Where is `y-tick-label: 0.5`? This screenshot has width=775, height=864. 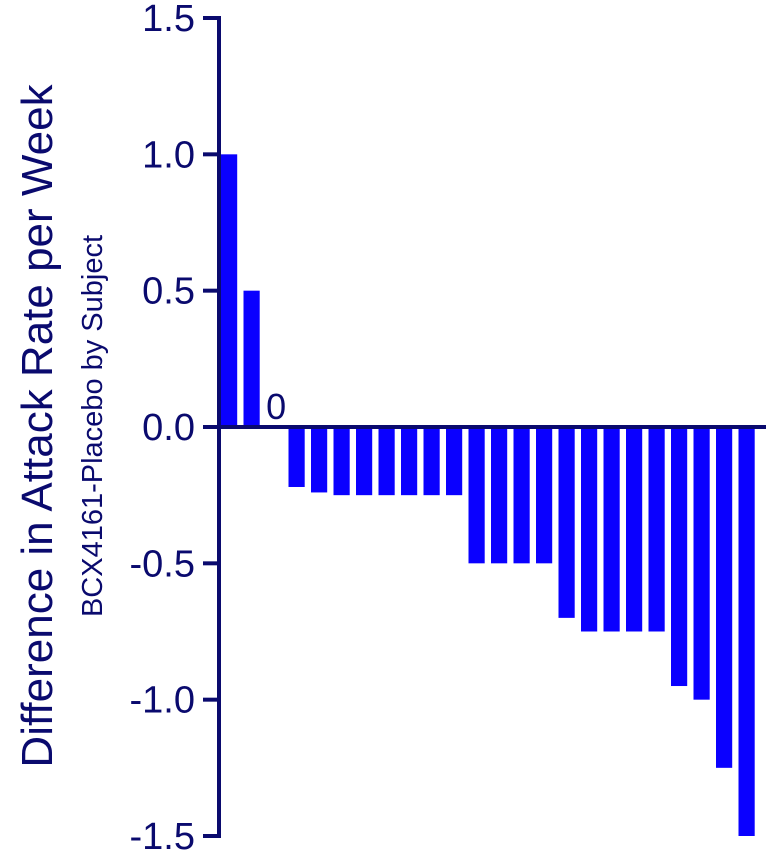 y-tick-label: 0.5 is located at coordinates (168, 292).